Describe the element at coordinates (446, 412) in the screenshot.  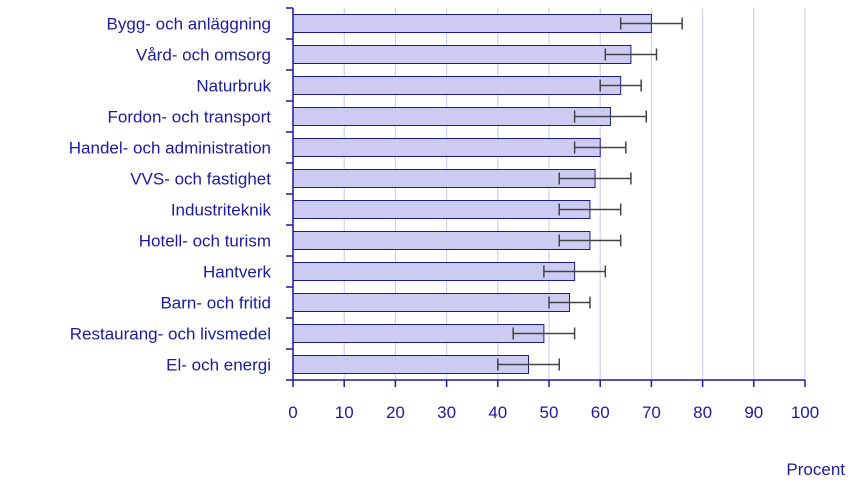
I see `x-tick-label: 30` at that location.